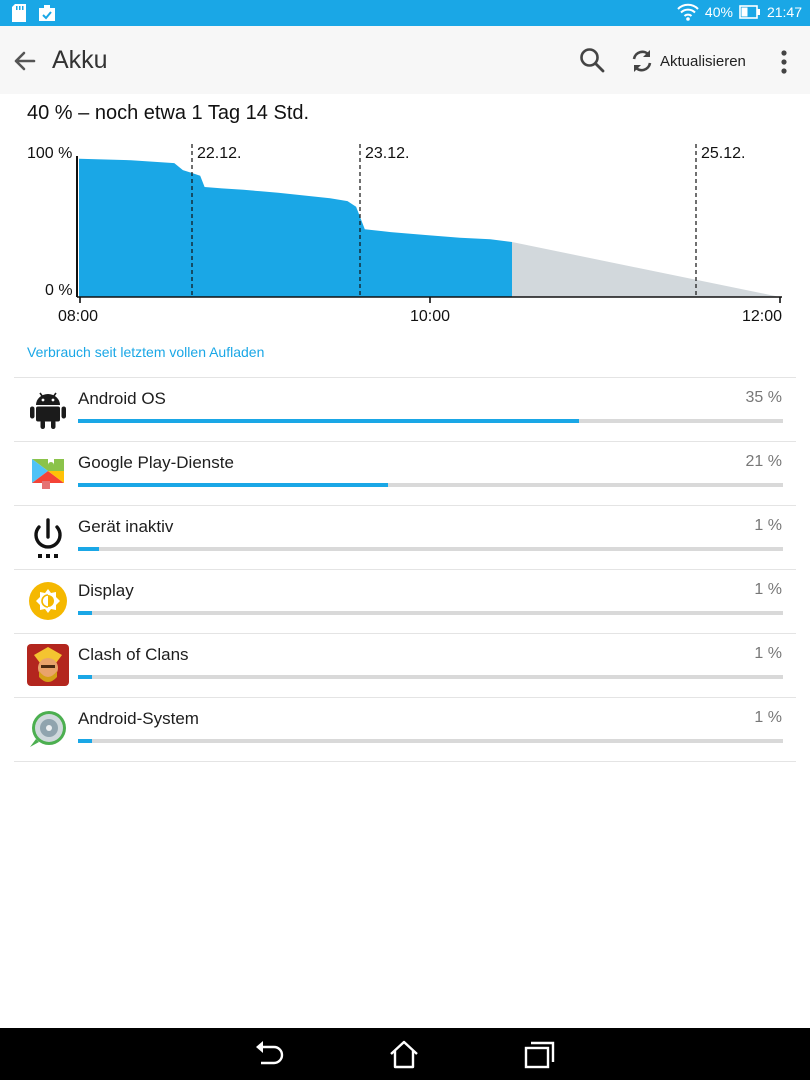  What do you see at coordinates (405, 13) in the screenshot?
I see `status-bar: 40% 21:47` at bounding box center [405, 13].